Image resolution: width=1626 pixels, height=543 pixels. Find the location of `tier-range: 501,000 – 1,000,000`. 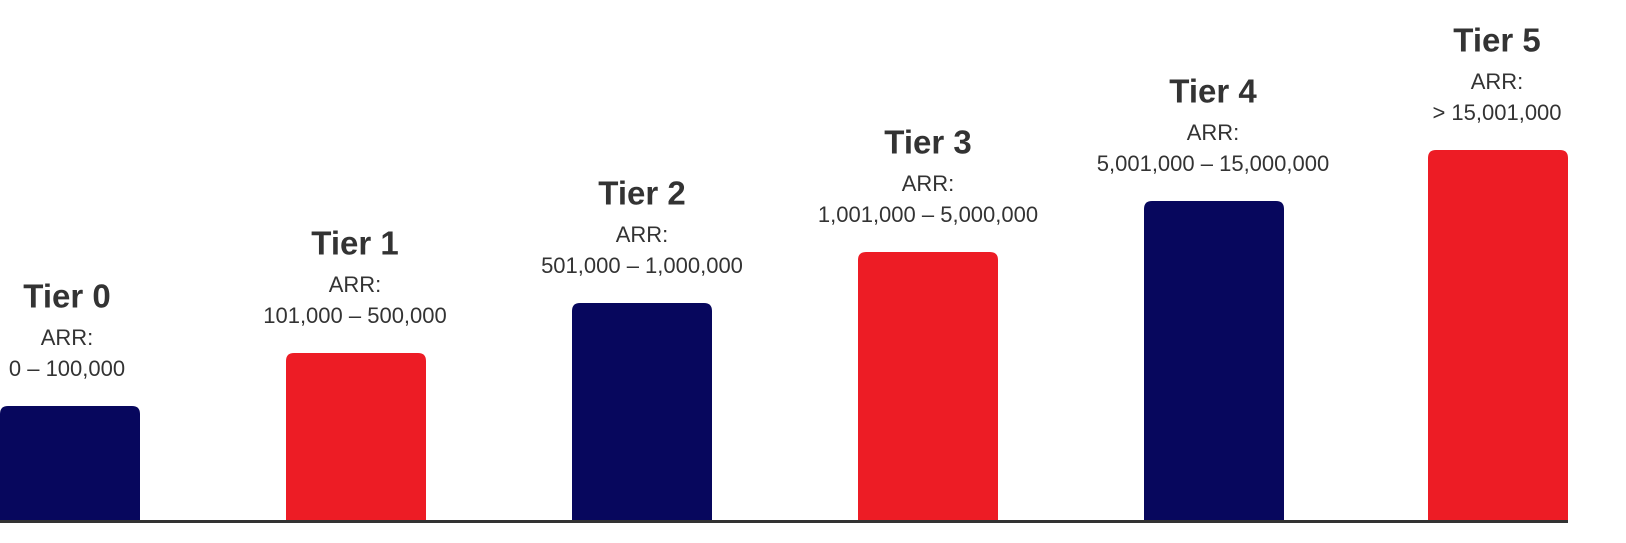

tier-range: 501,000 – 1,000,000 is located at coordinates (642, 265).